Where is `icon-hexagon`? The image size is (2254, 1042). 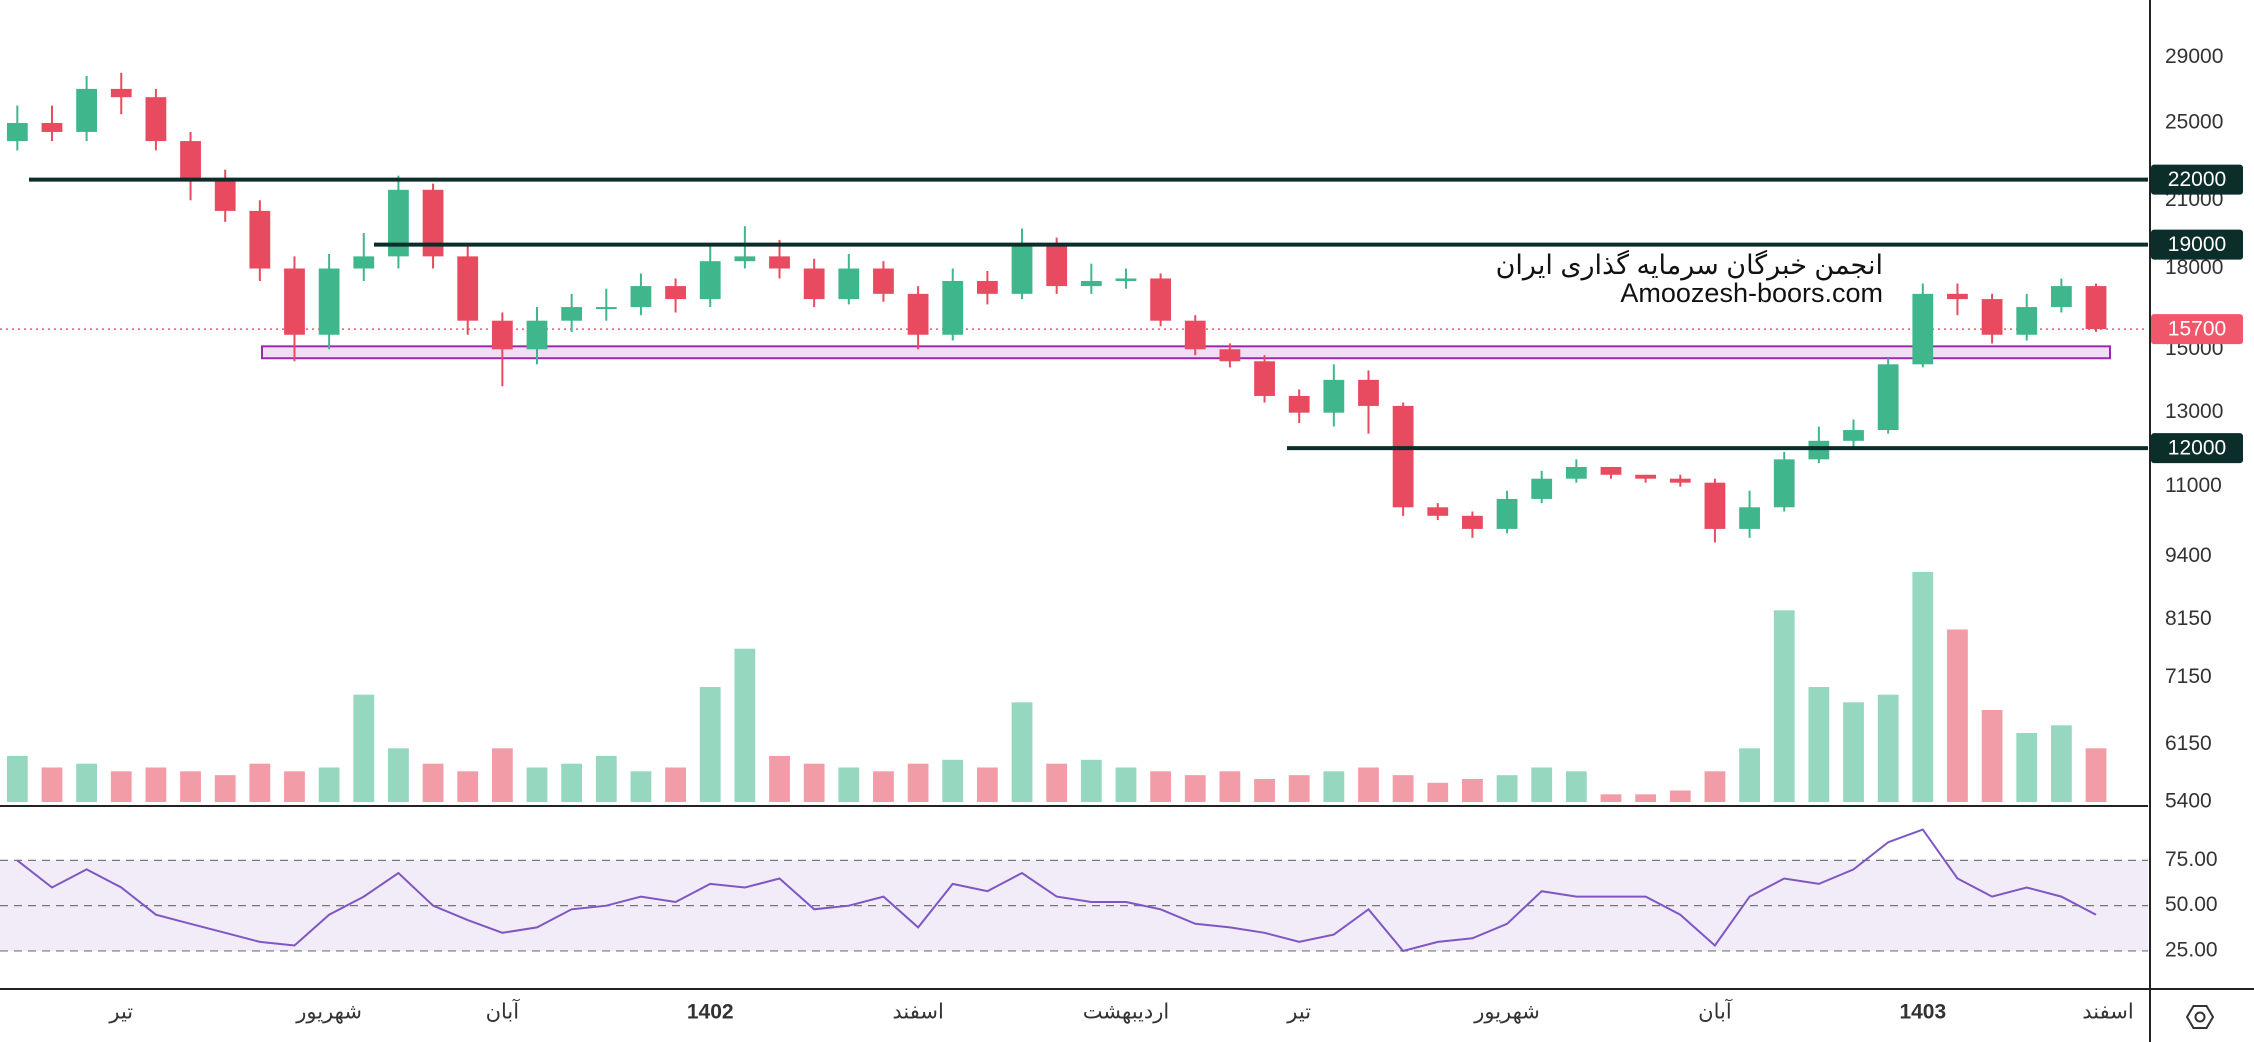 icon-hexagon is located at coordinates (2200, 1017).